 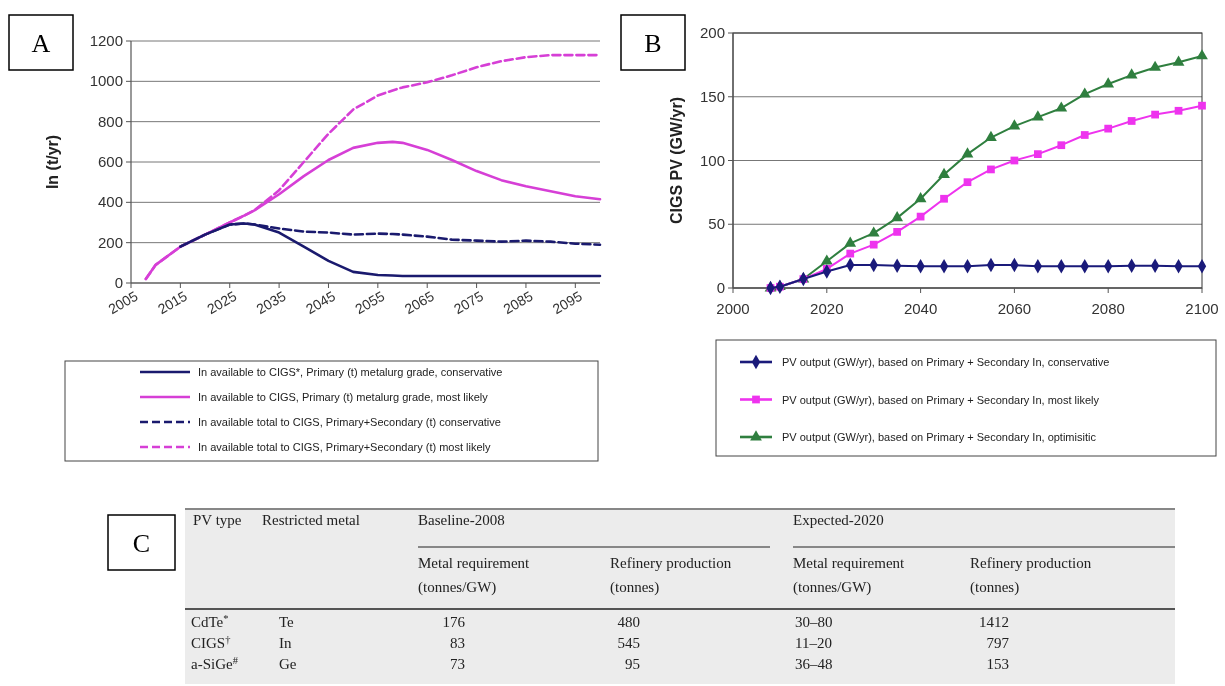 I want to click on x-tick-label: 2045, so click(x=320, y=302).